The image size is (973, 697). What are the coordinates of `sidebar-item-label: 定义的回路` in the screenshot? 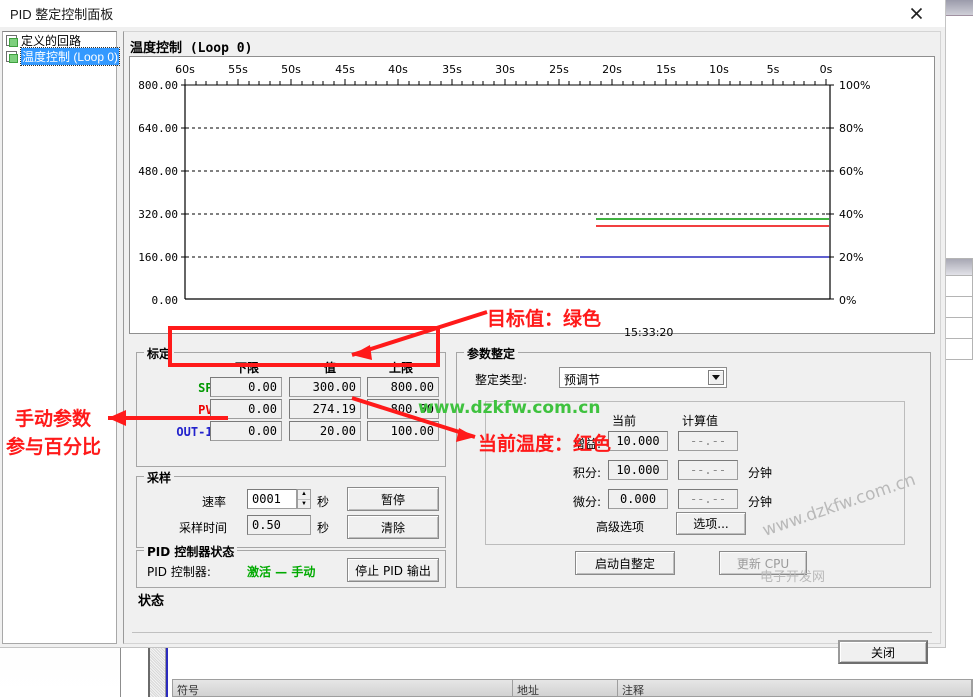 It's located at (51, 40).